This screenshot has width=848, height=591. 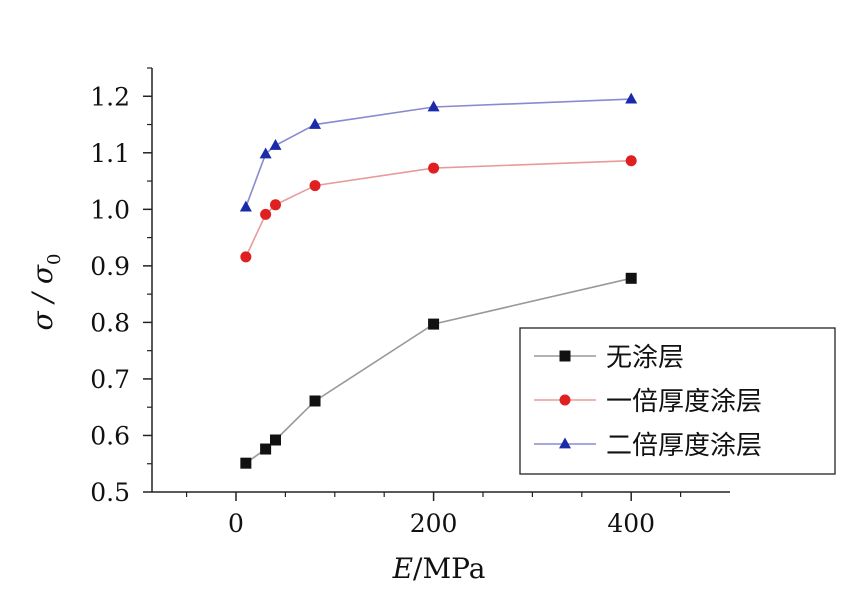 I want to click on y-tick-label: 0.5, so click(x=110, y=492).